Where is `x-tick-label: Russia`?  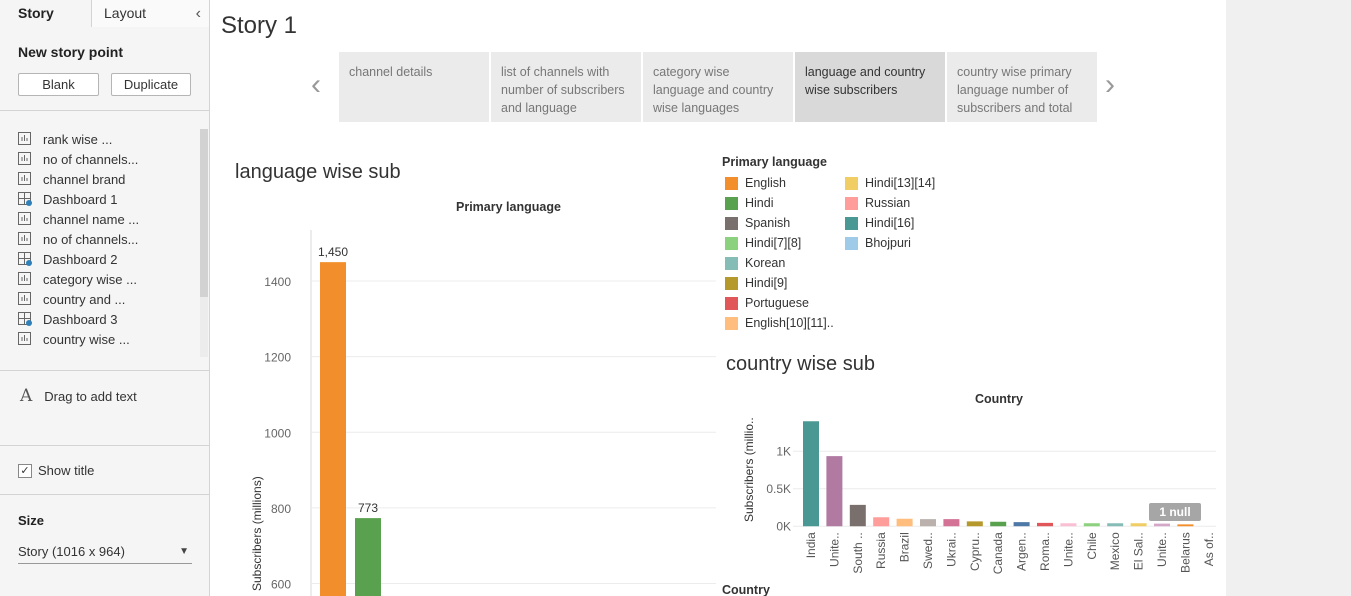
x-tick-label: Russia is located at coordinates (881, 550).